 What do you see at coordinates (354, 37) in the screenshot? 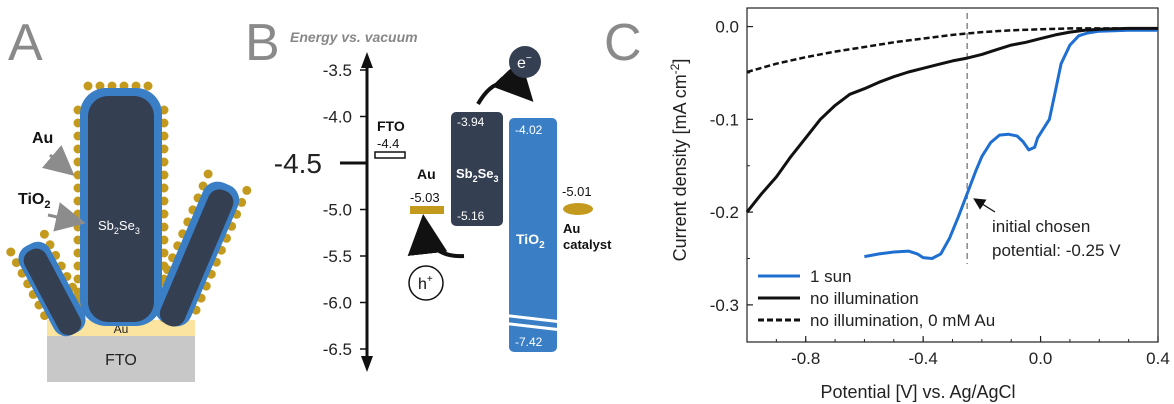
I see `energy-axis-title: Energy vs. vacuum` at bounding box center [354, 37].